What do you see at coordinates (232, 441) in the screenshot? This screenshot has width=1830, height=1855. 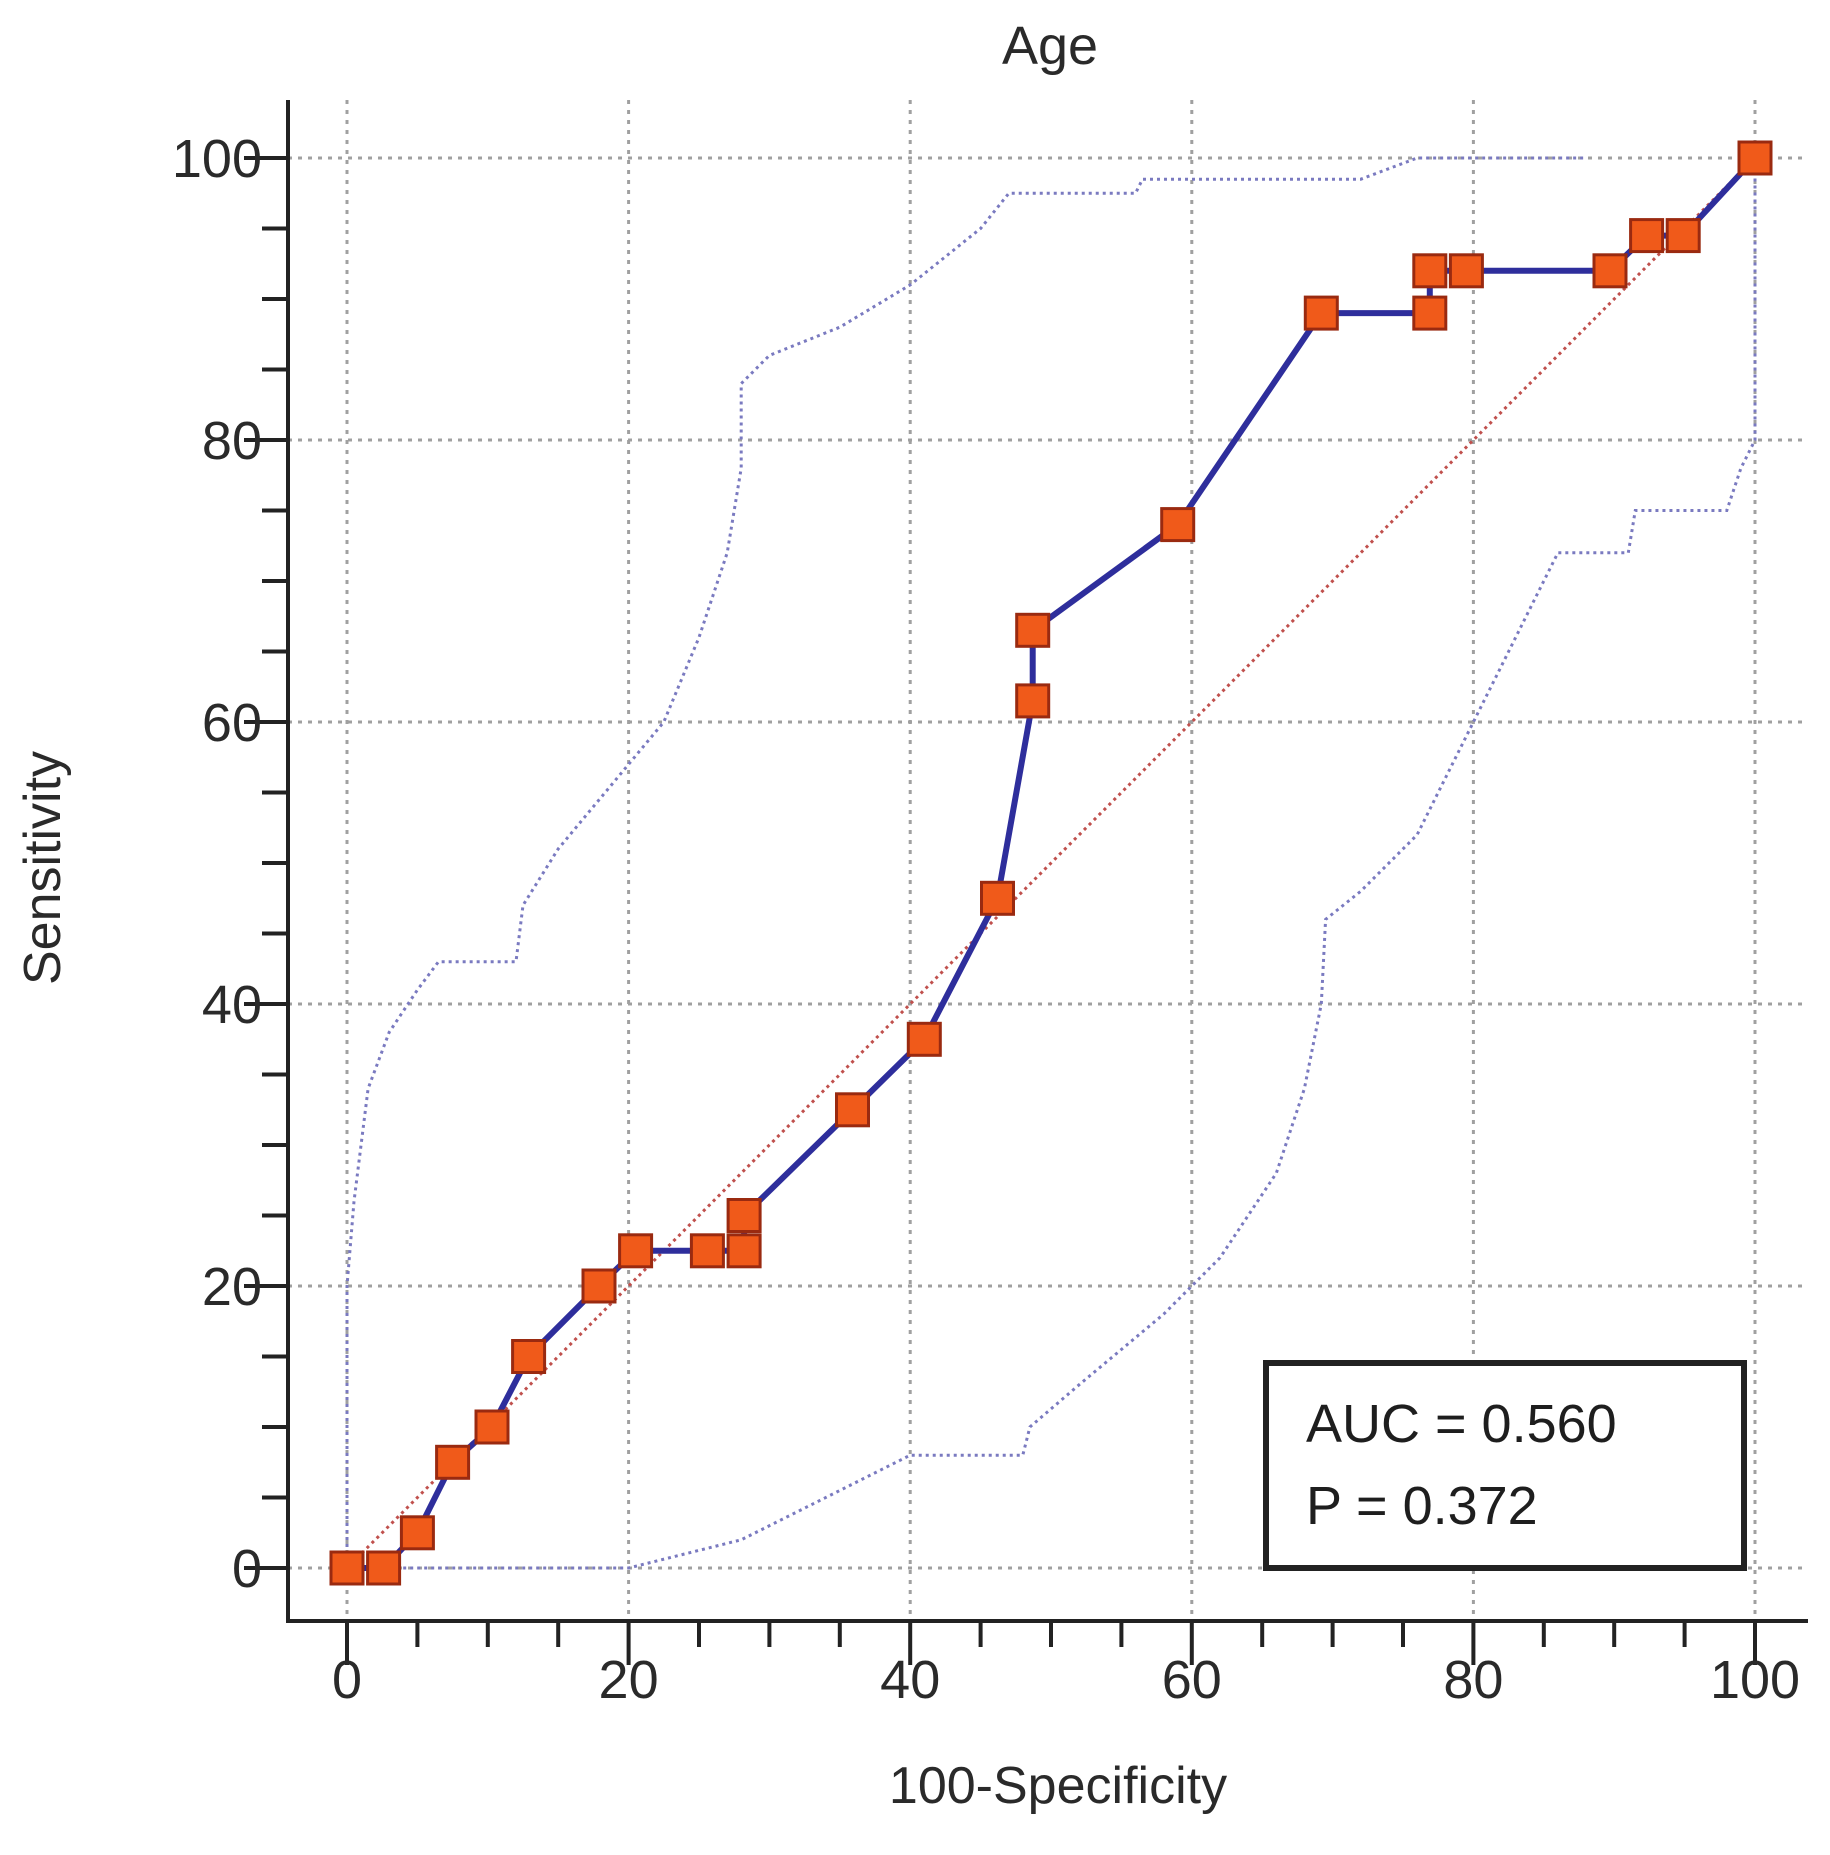 I see `y-tick-label: 80` at bounding box center [232, 441].